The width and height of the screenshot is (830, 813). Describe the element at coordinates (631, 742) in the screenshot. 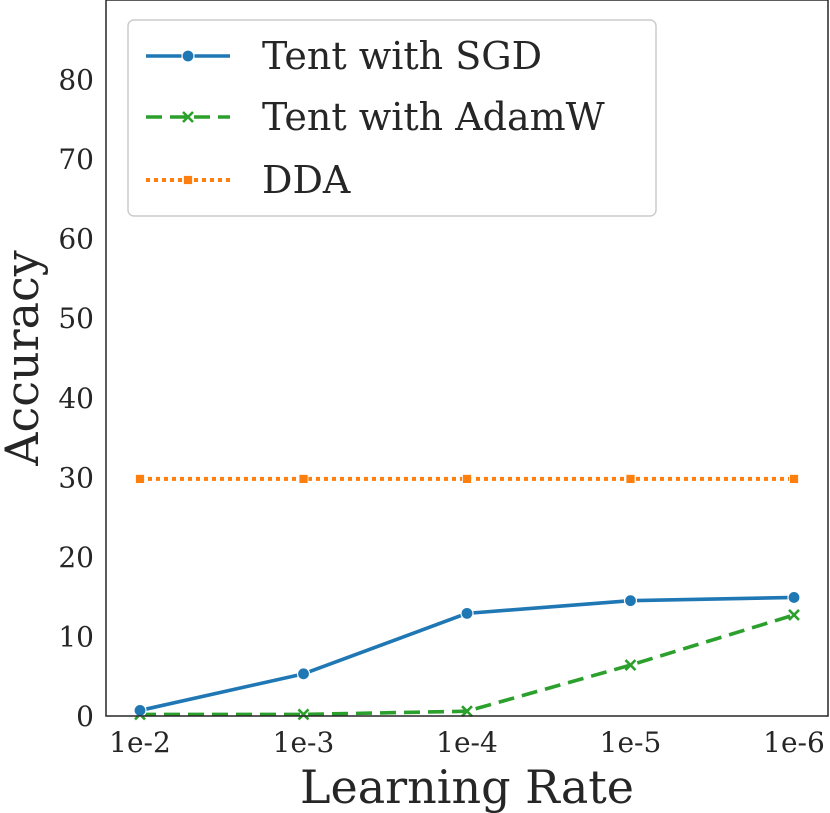

I see `x-tick-label: 1e-5` at that location.